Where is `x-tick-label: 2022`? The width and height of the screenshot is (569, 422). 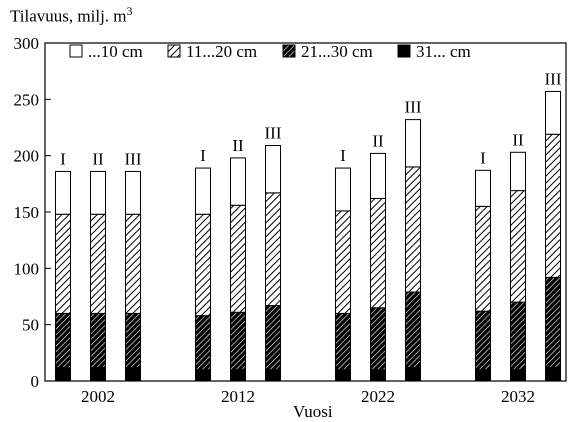
x-tick-label: 2022 is located at coordinates (378, 396).